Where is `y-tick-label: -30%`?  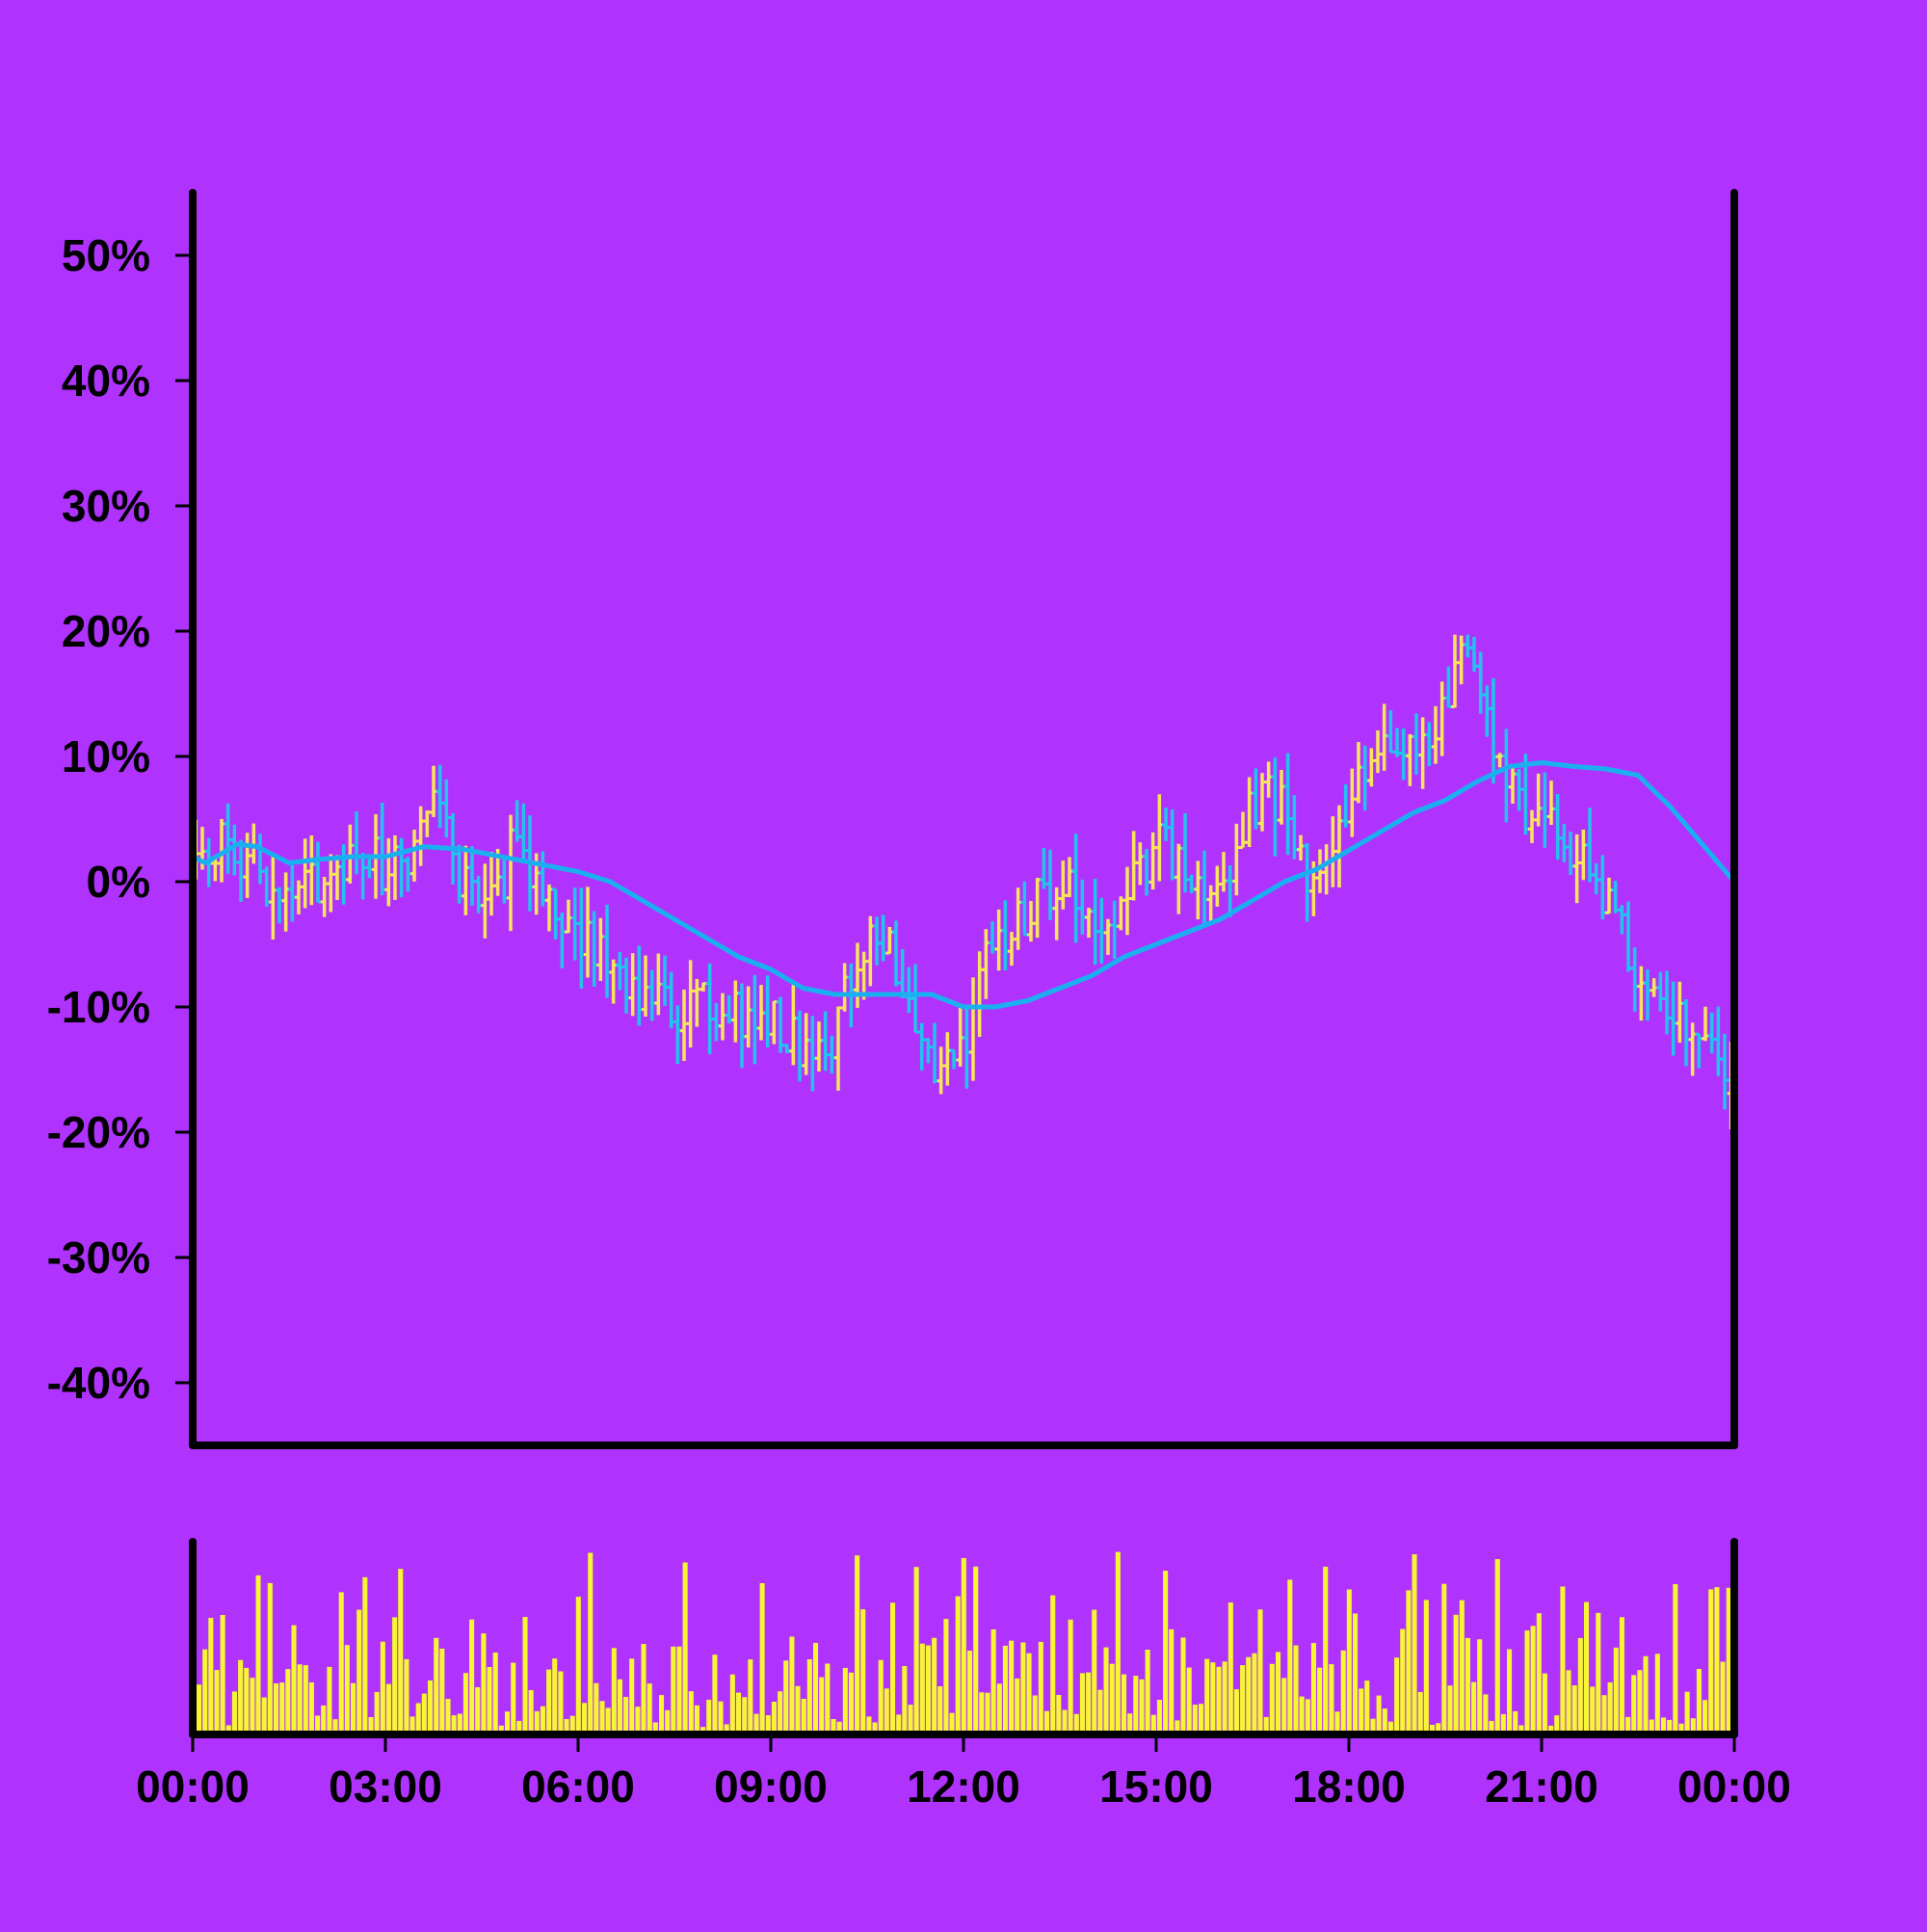 y-tick-label: -30% is located at coordinates (99, 1257).